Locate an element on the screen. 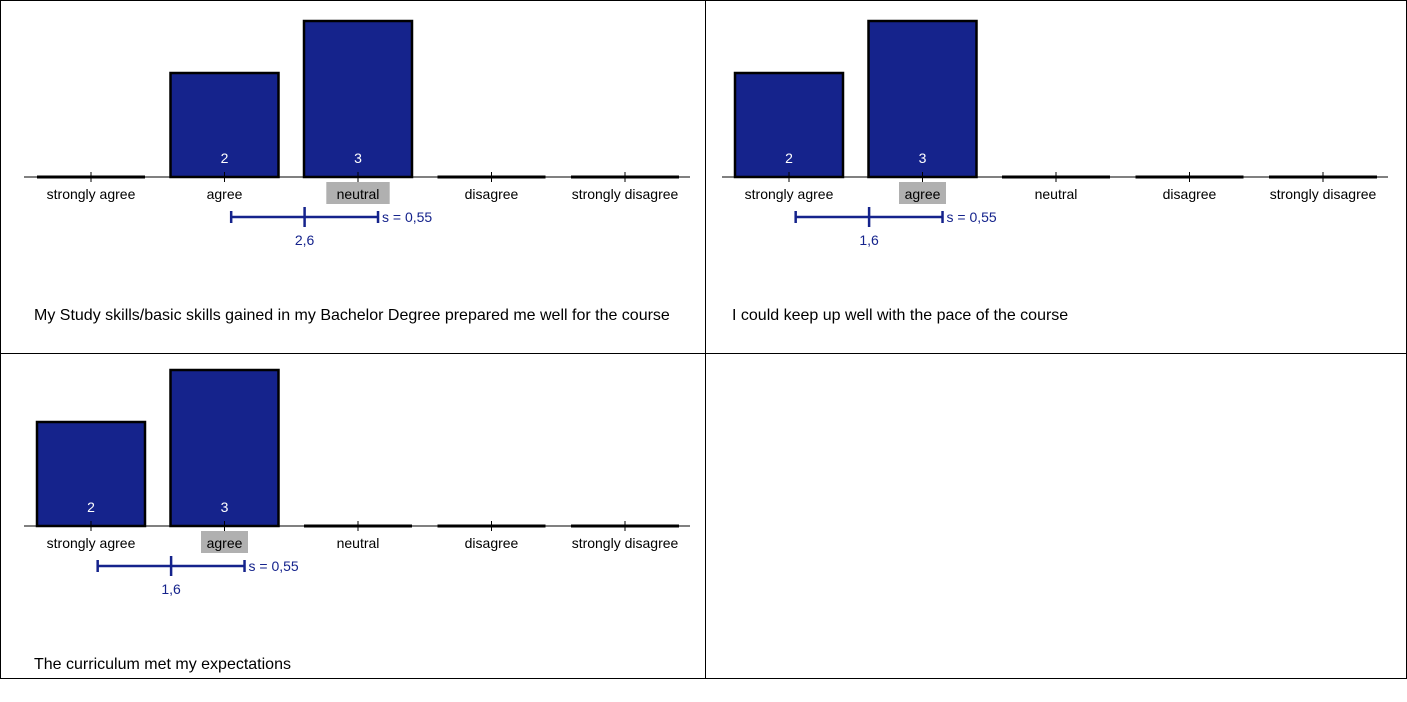  mean-label: 2,6 is located at coordinates (305, 240).